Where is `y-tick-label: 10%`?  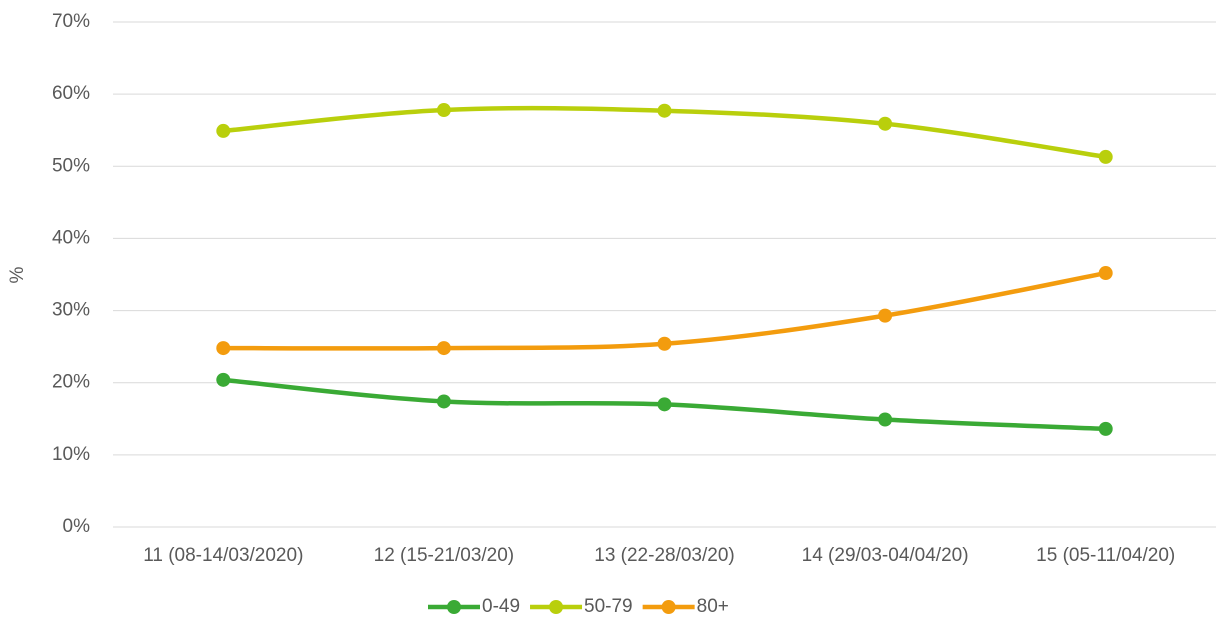
y-tick-label: 10% is located at coordinates (71, 454).